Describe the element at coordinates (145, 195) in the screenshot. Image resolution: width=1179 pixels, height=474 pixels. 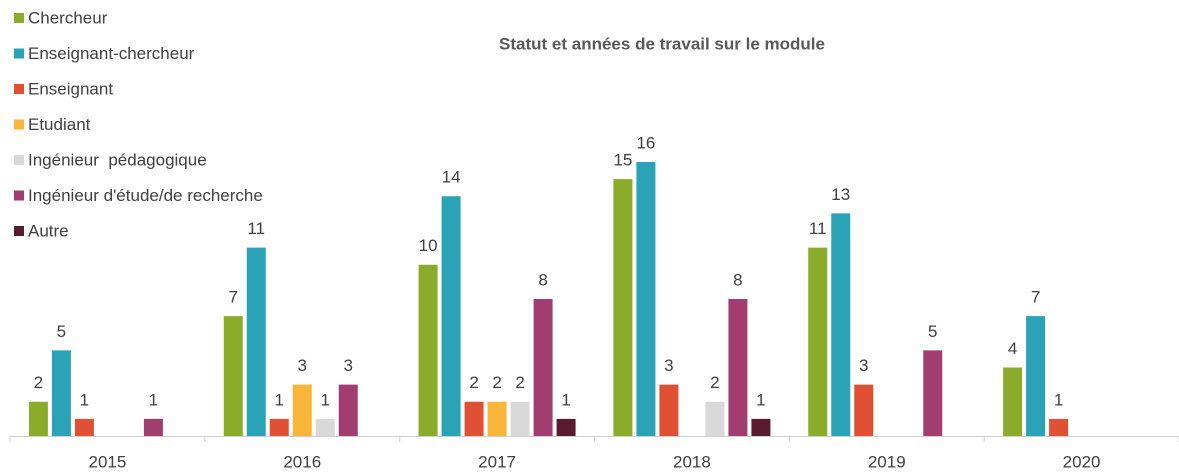
I see `legend-label: Ingénieur d'étude/de recherche` at that location.